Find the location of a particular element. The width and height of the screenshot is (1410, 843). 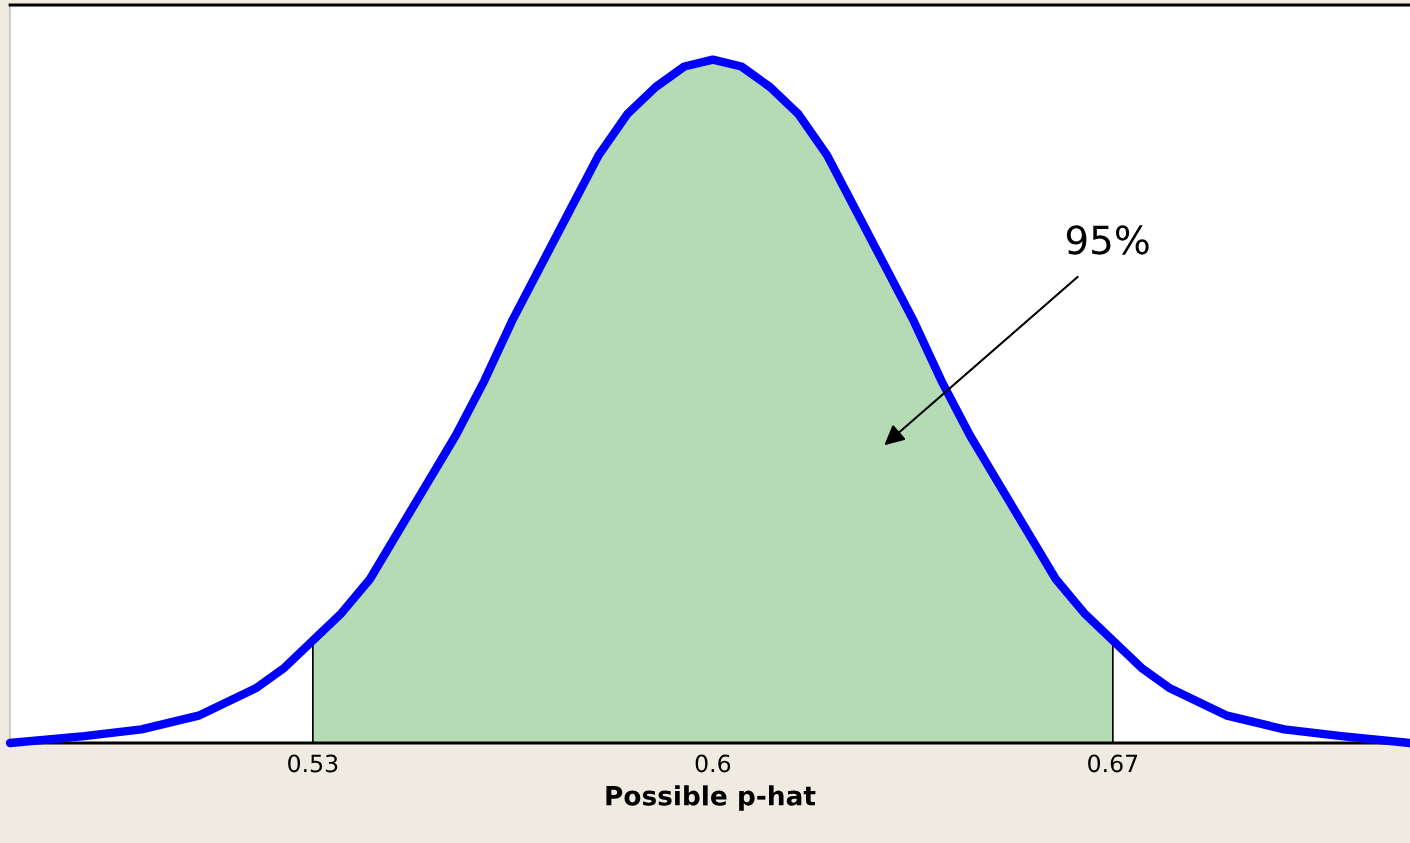

x-tick-label: 0.53 is located at coordinates (313, 763).